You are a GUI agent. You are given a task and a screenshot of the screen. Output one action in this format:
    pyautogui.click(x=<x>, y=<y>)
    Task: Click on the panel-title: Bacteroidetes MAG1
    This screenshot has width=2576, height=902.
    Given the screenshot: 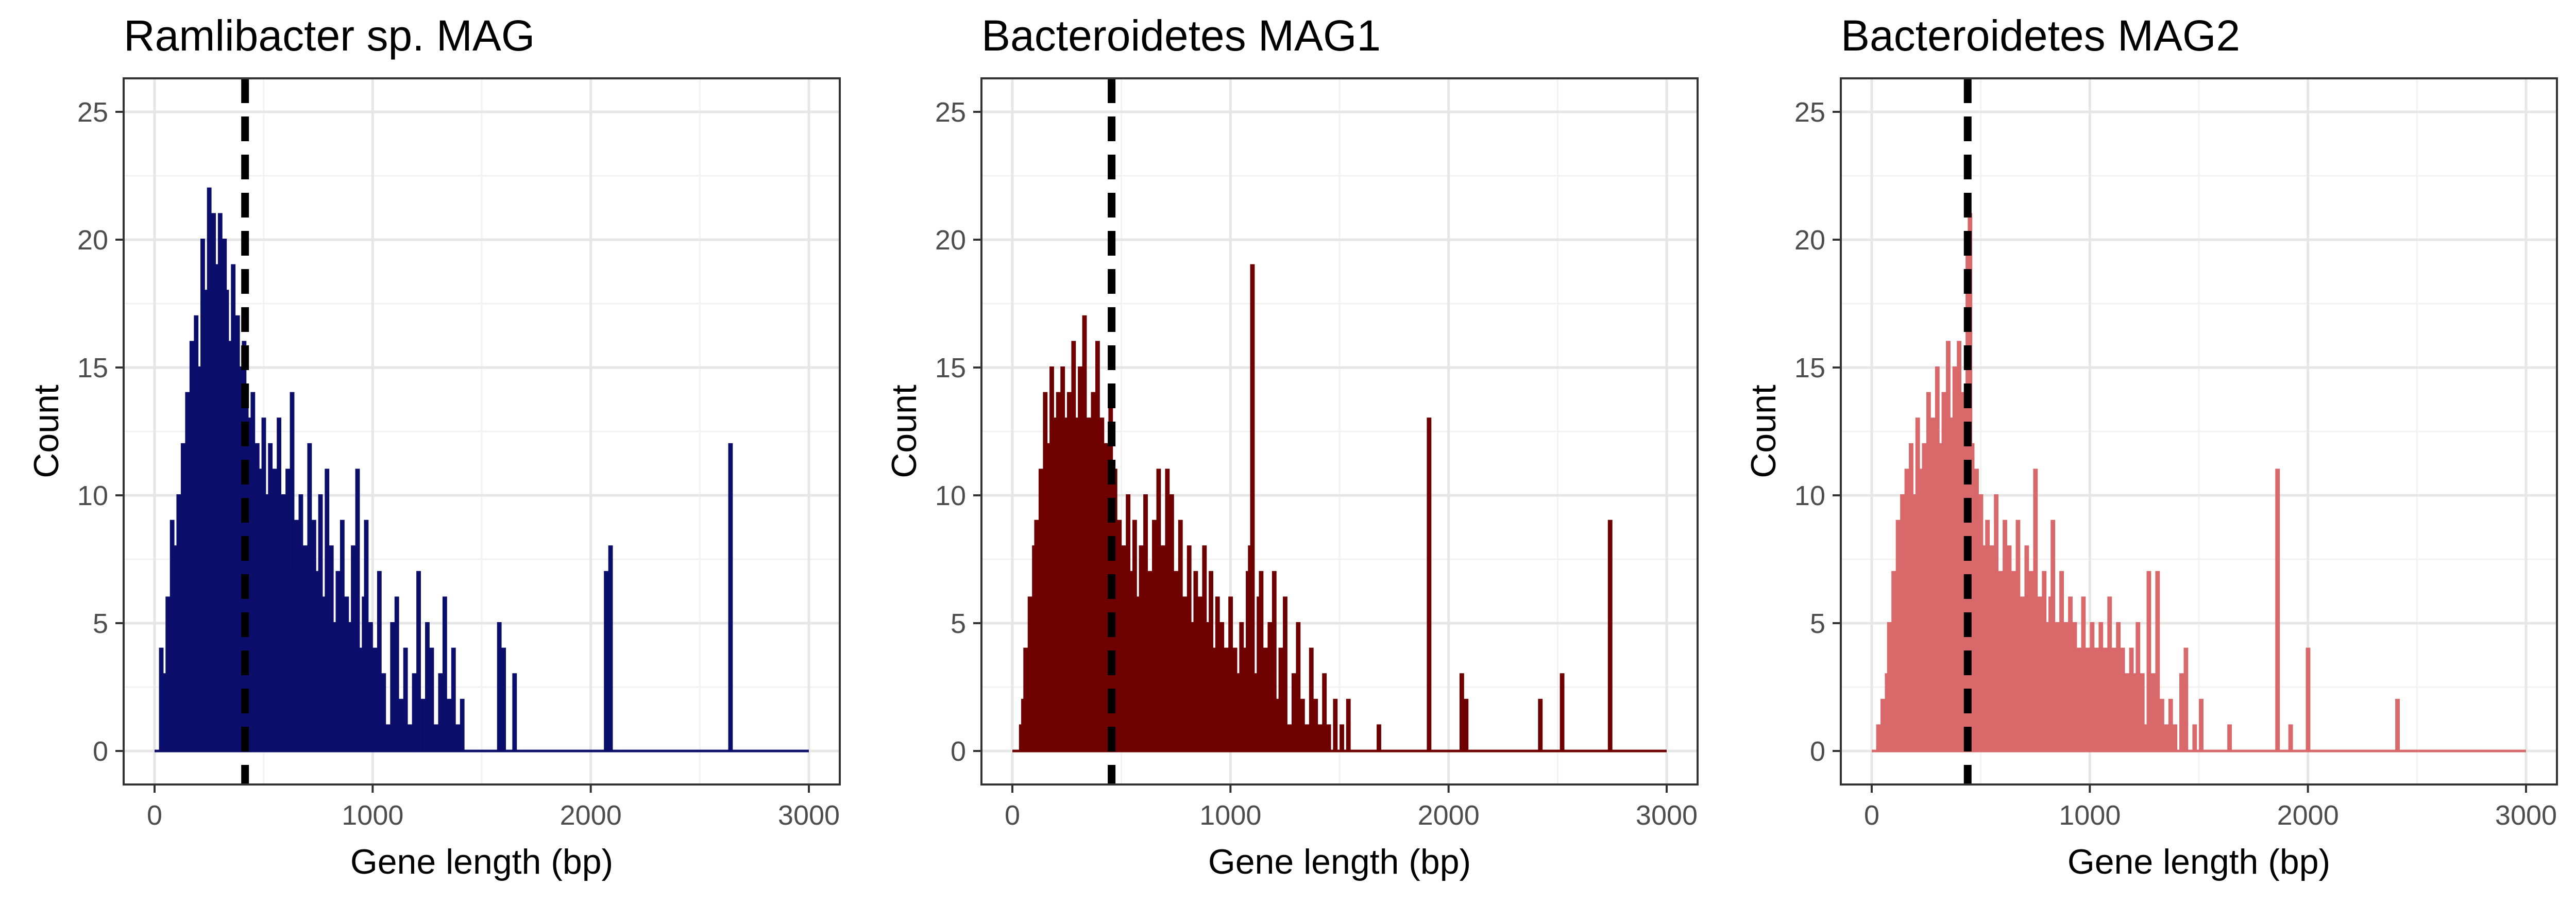 What is the action you would take?
    pyautogui.click(x=1181, y=35)
    